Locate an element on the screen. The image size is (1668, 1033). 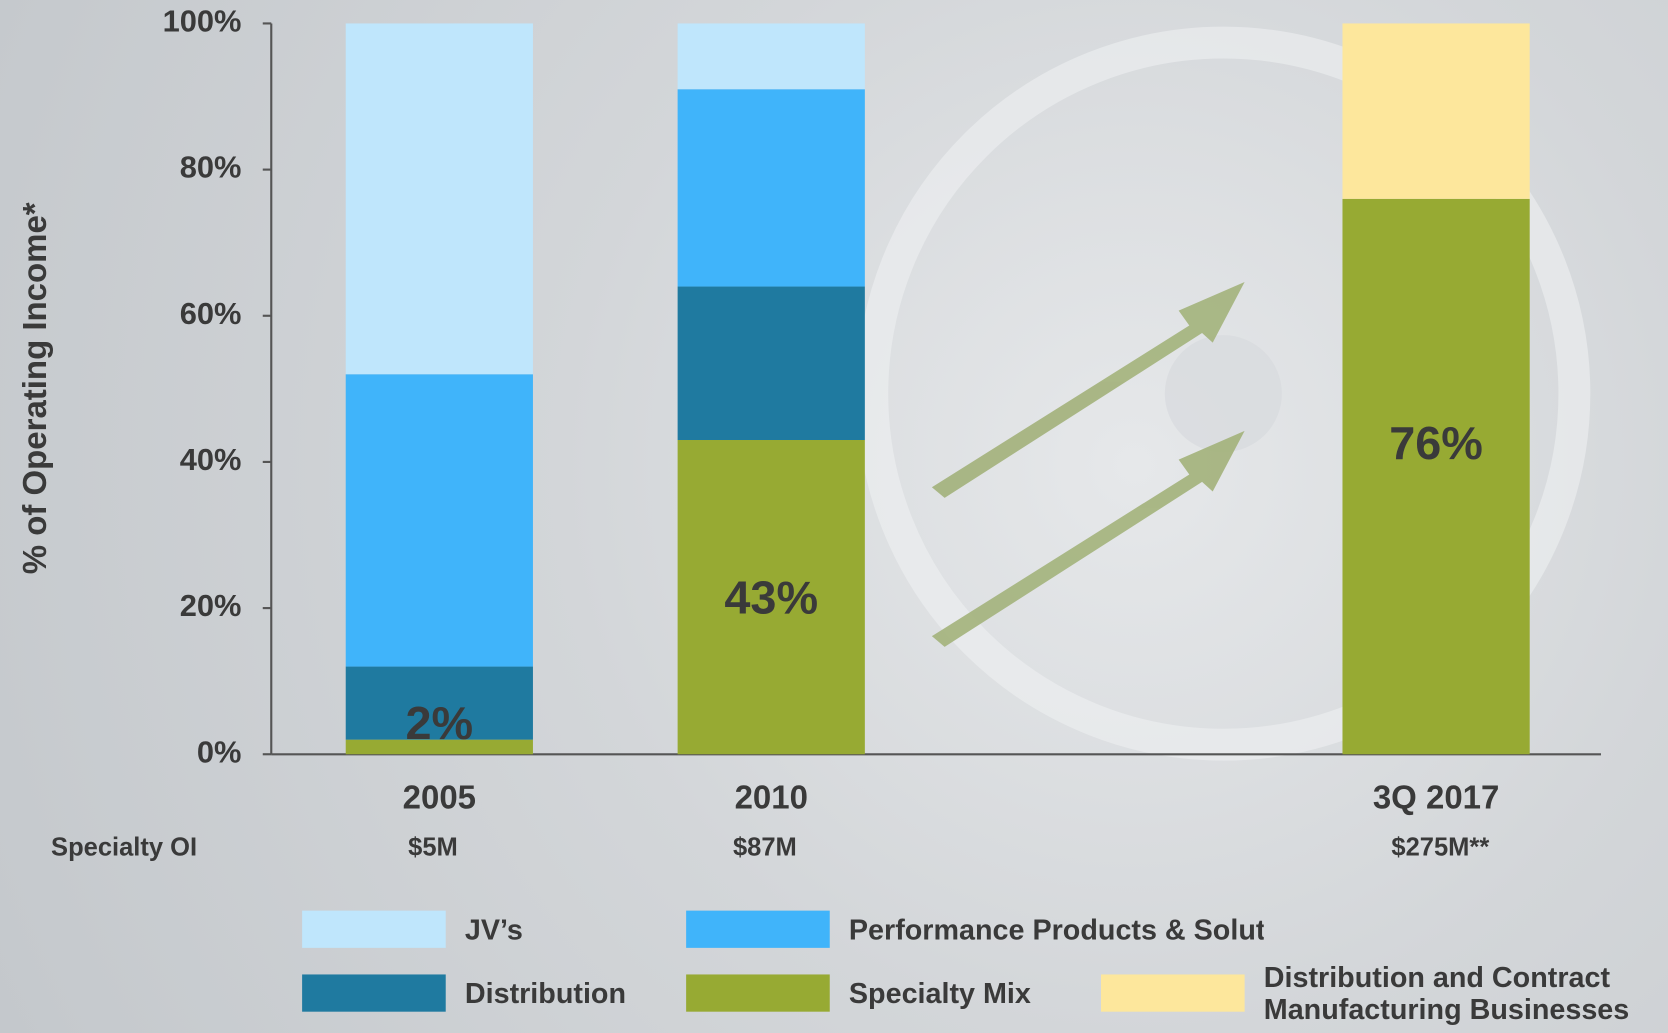
x-tick-label: 2010 is located at coordinates (771, 797).